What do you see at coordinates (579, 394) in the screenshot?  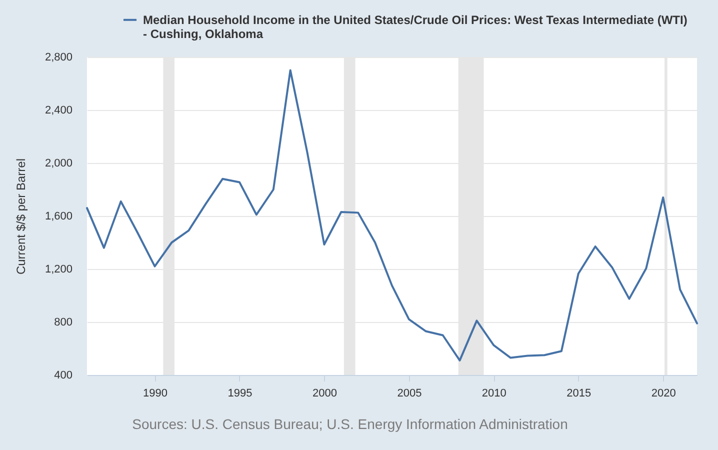 I see `x-tick-label: 2015` at bounding box center [579, 394].